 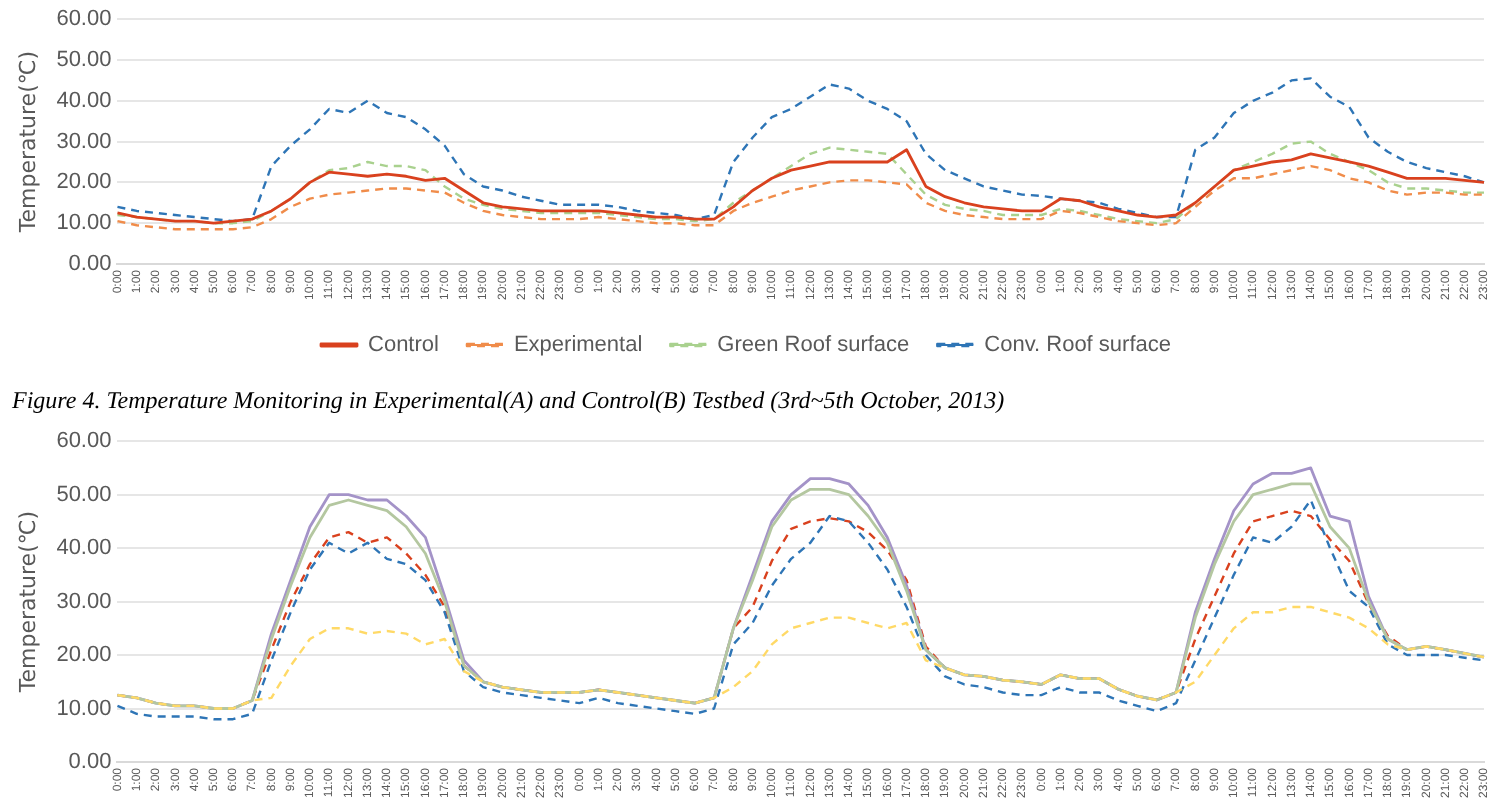 What do you see at coordinates (578, 345) in the screenshot?
I see `legend-label: Experimental` at bounding box center [578, 345].